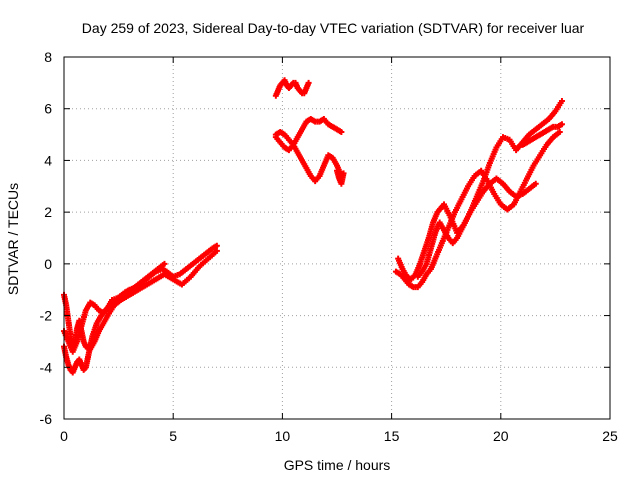 This screenshot has width=640, height=480. What do you see at coordinates (542, 134) in the screenshot?
I see `series-trace-k` at bounding box center [542, 134].